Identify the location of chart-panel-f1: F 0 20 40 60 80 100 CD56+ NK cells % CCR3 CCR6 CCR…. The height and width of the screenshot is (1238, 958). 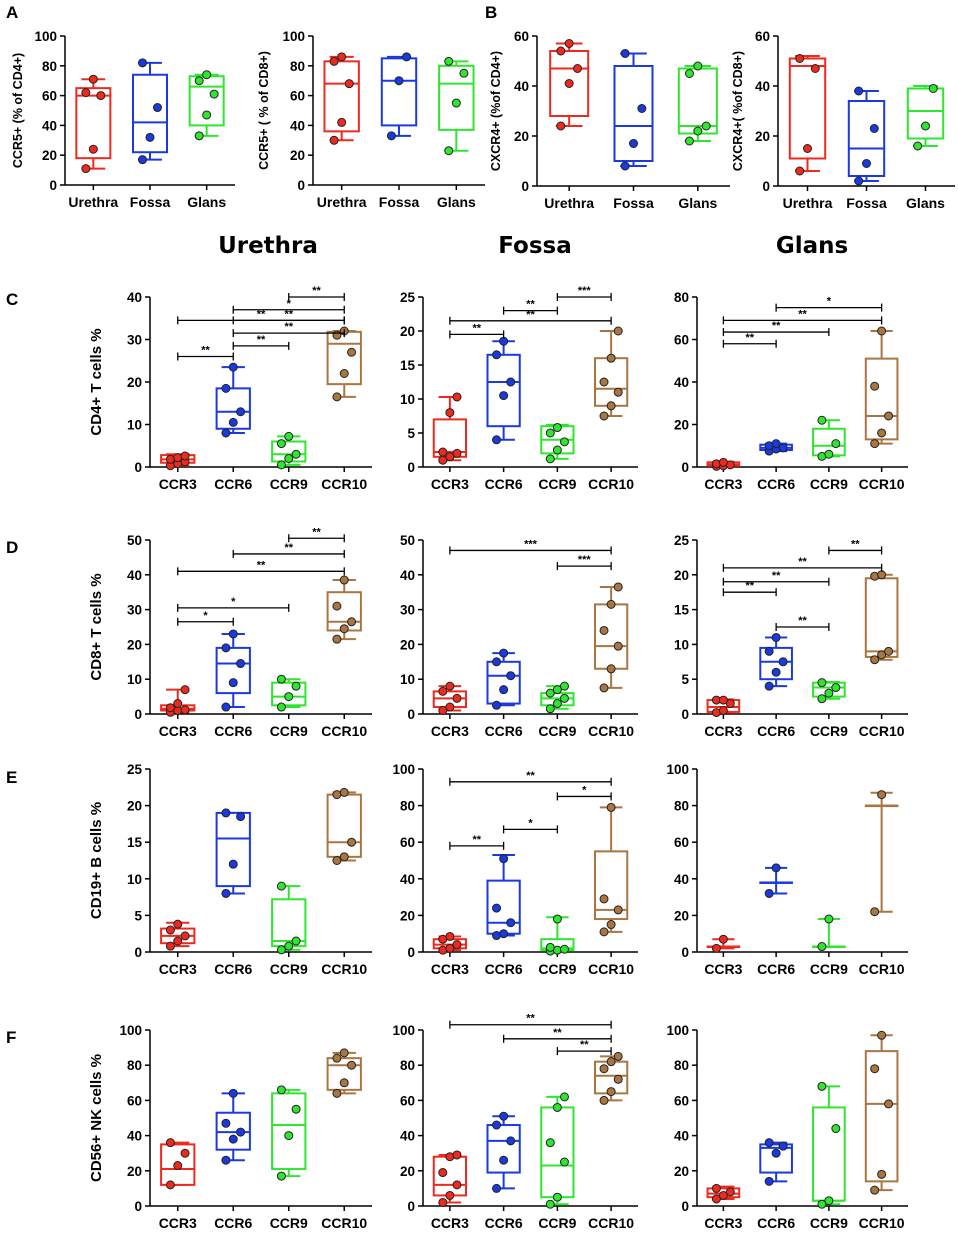
(189, 1127).